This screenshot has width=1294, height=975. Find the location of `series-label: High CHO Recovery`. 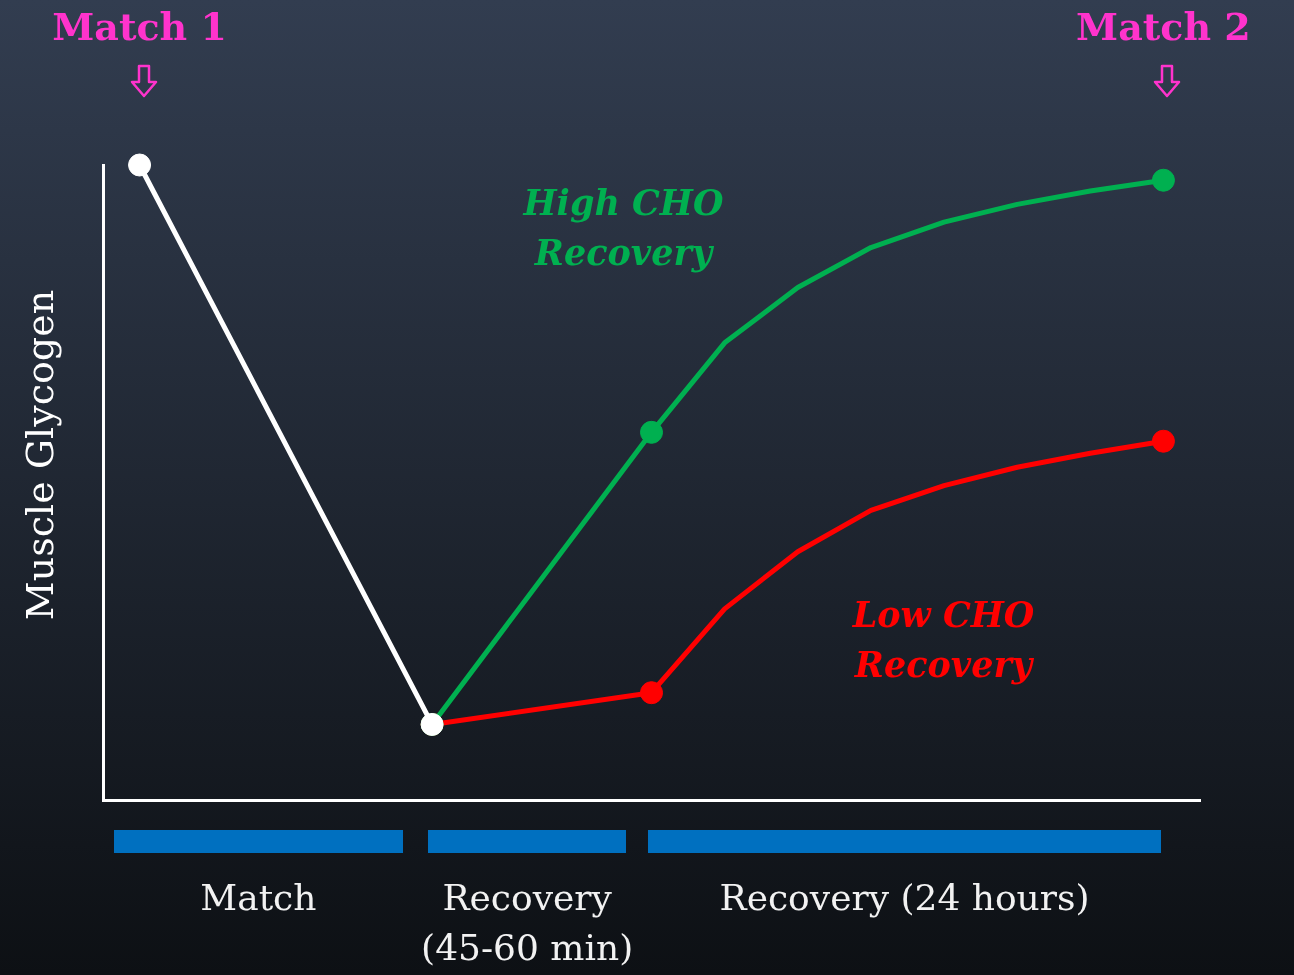

series-label: High CHO Recovery is located at coordinates (623, 228).